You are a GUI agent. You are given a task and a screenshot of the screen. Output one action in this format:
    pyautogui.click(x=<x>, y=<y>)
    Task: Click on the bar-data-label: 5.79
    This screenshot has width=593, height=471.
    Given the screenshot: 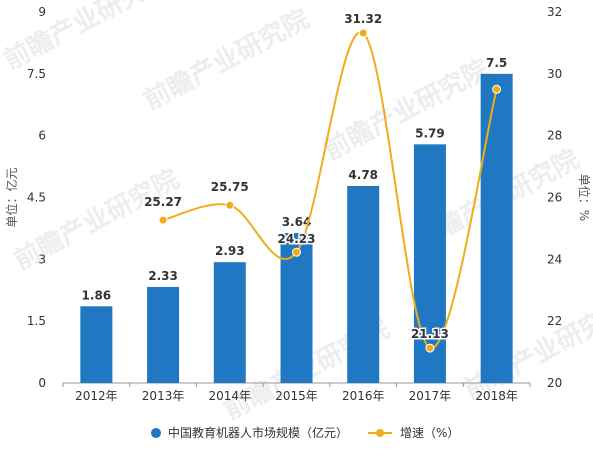 What is the action you would take?
    pyautogui.click(x=430, y=133)
    